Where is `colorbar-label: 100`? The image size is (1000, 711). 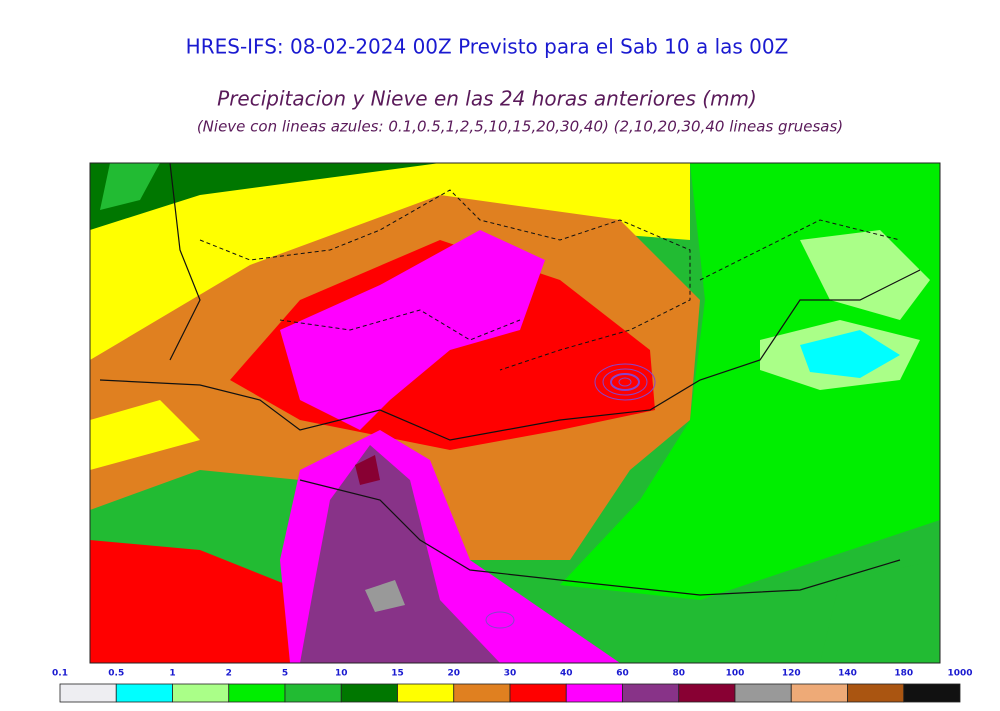 colorbar-label: 100 is located at coordinates (735, 674).